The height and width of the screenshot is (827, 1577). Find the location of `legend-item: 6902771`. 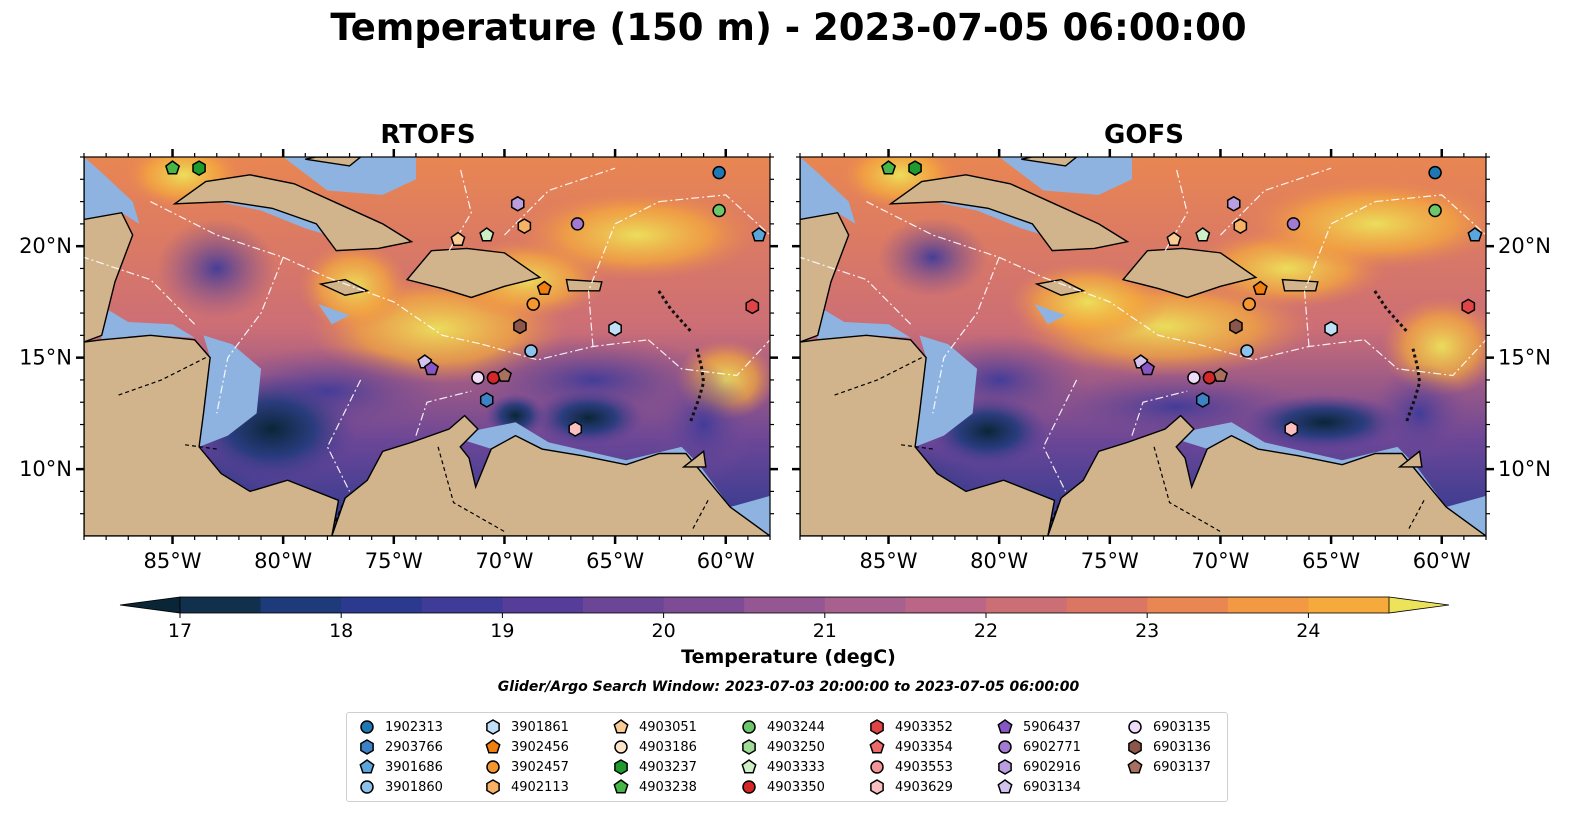

legend-item: 6902771 is located at coordinates (1039, 747).